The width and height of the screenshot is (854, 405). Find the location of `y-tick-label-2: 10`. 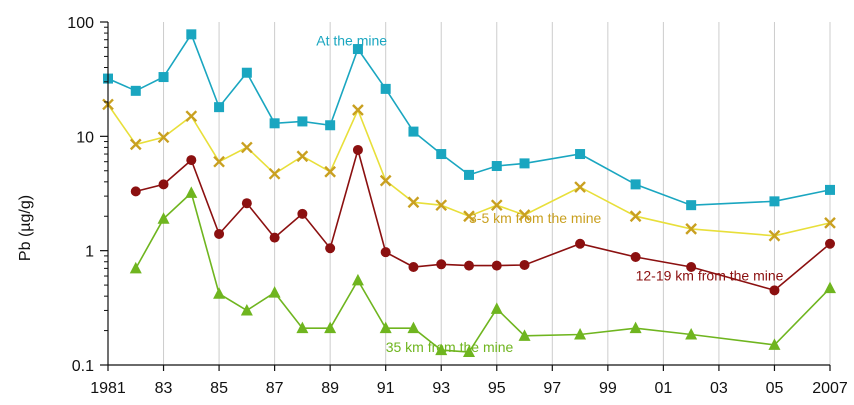

y-tick-label-2: 10 is located at coordinates (85, 137).